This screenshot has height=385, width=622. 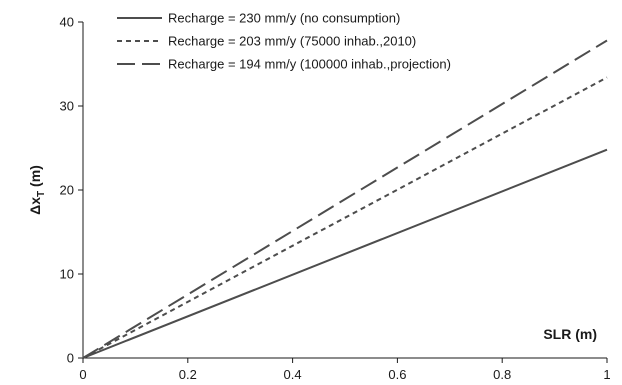 I want to click on x-tick-label: 0.6, so click(x=397, y=374).